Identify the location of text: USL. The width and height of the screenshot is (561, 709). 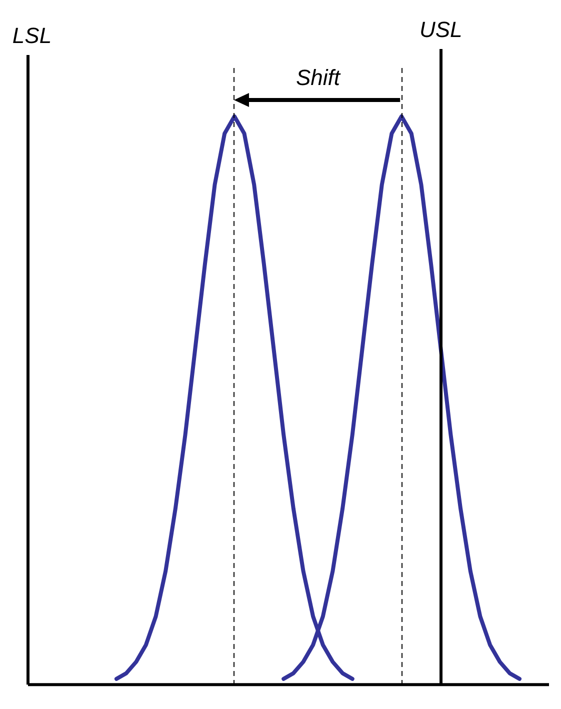
(440, 29).